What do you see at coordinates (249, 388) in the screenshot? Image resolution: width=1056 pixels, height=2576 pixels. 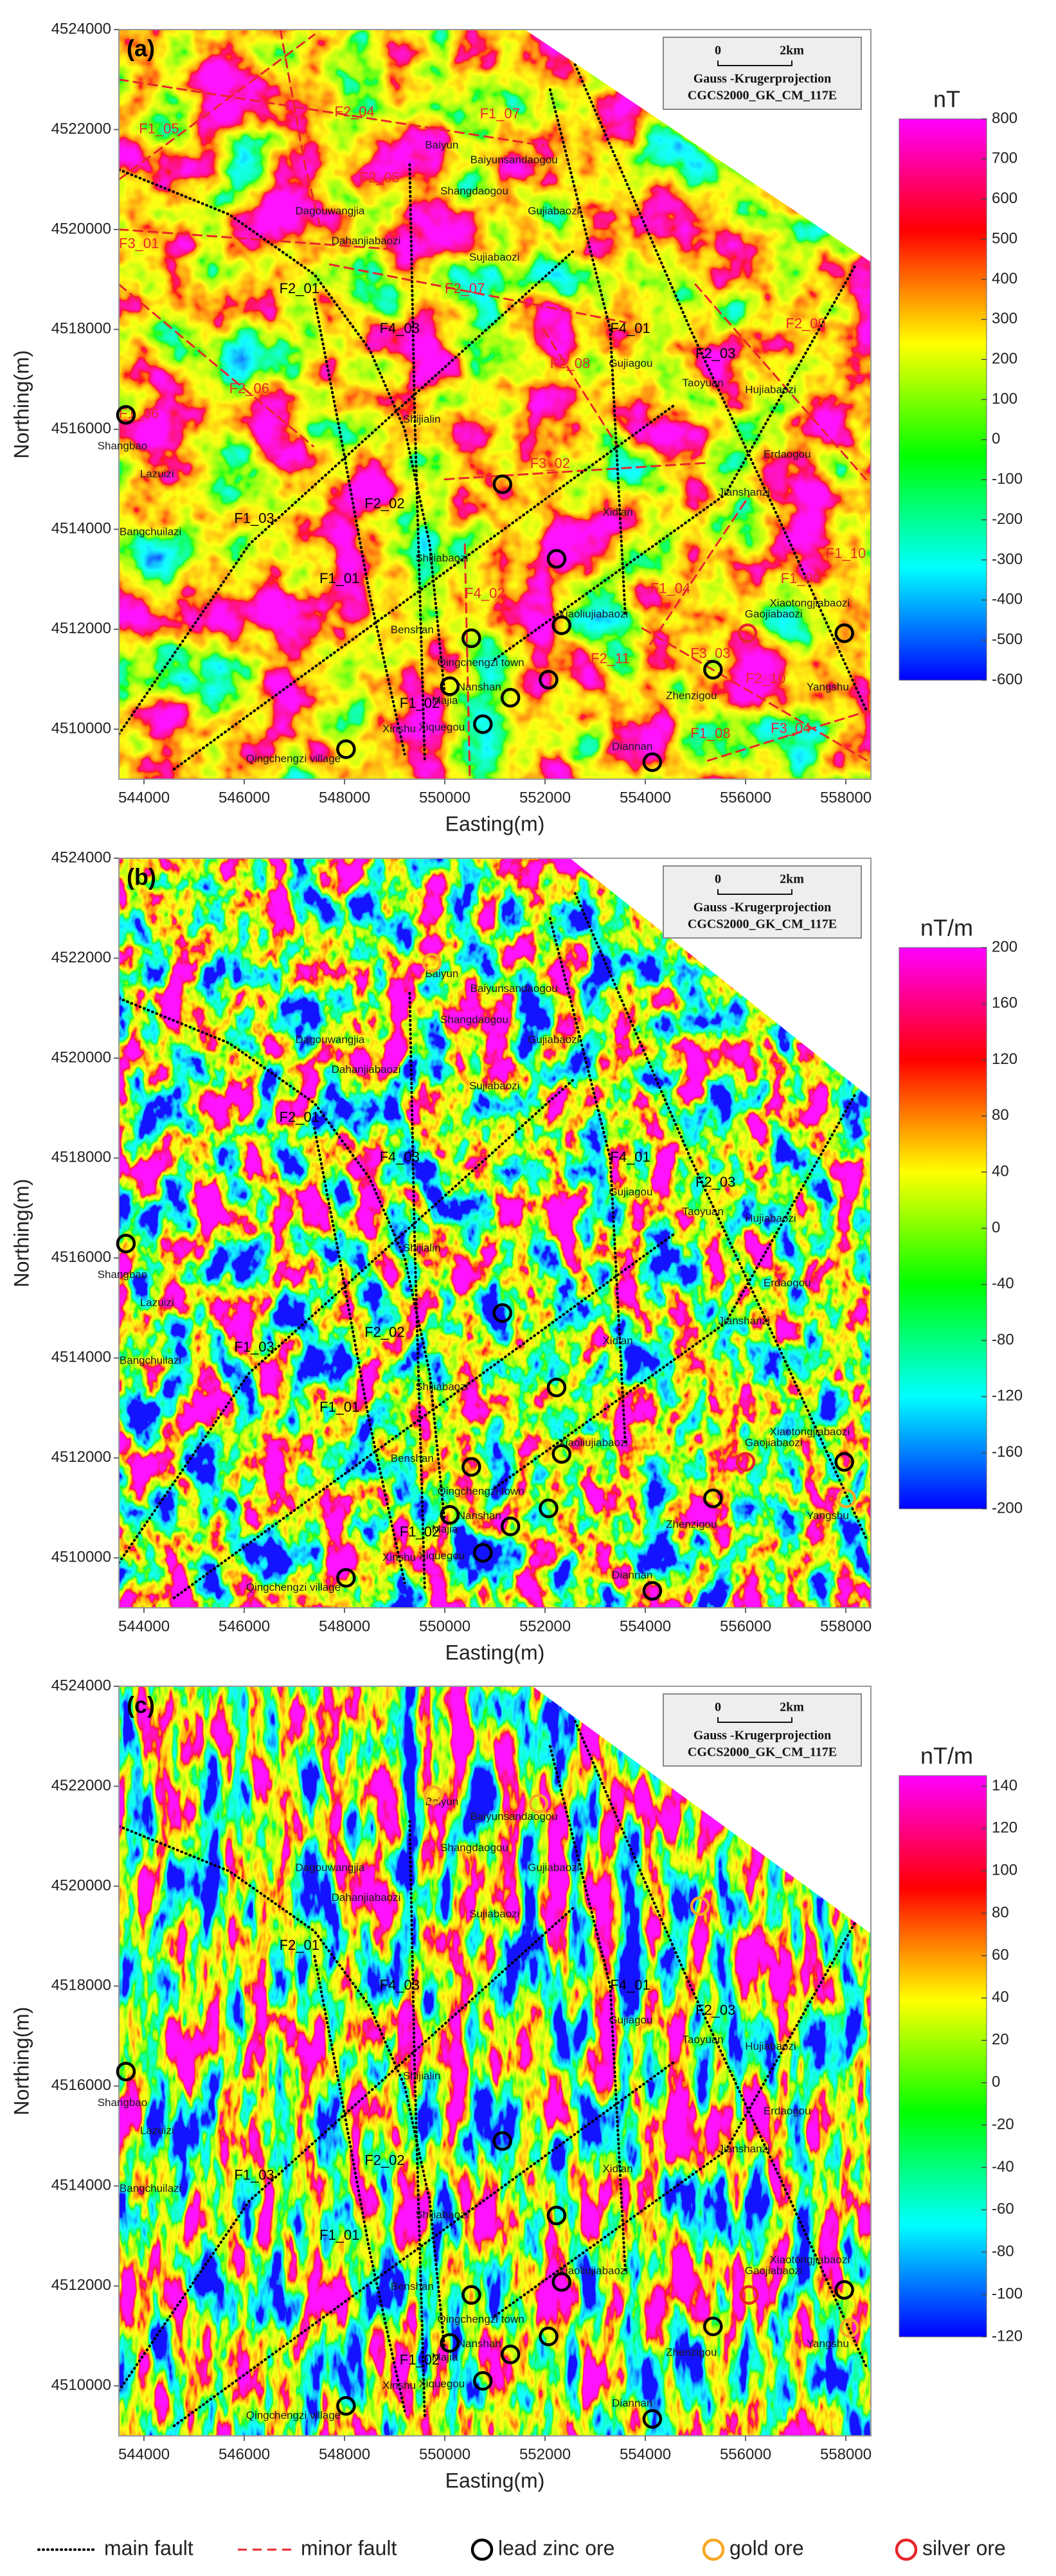 I see `minor-fault-label: F2_06` at bounding box center [249, 388].